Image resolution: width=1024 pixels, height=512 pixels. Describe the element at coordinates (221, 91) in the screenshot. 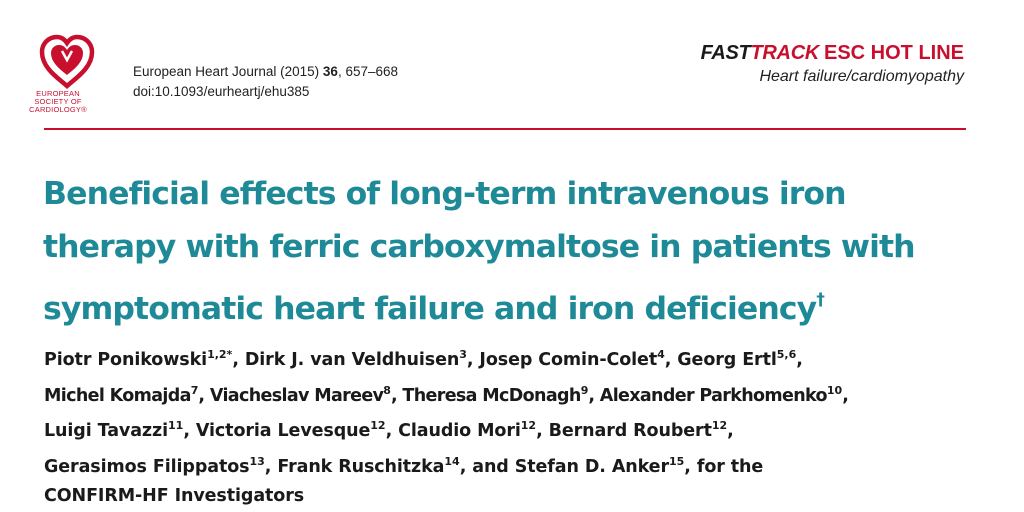

I see `journal-doi: doi:10.1093/eurheartj/ehu385` at that location.